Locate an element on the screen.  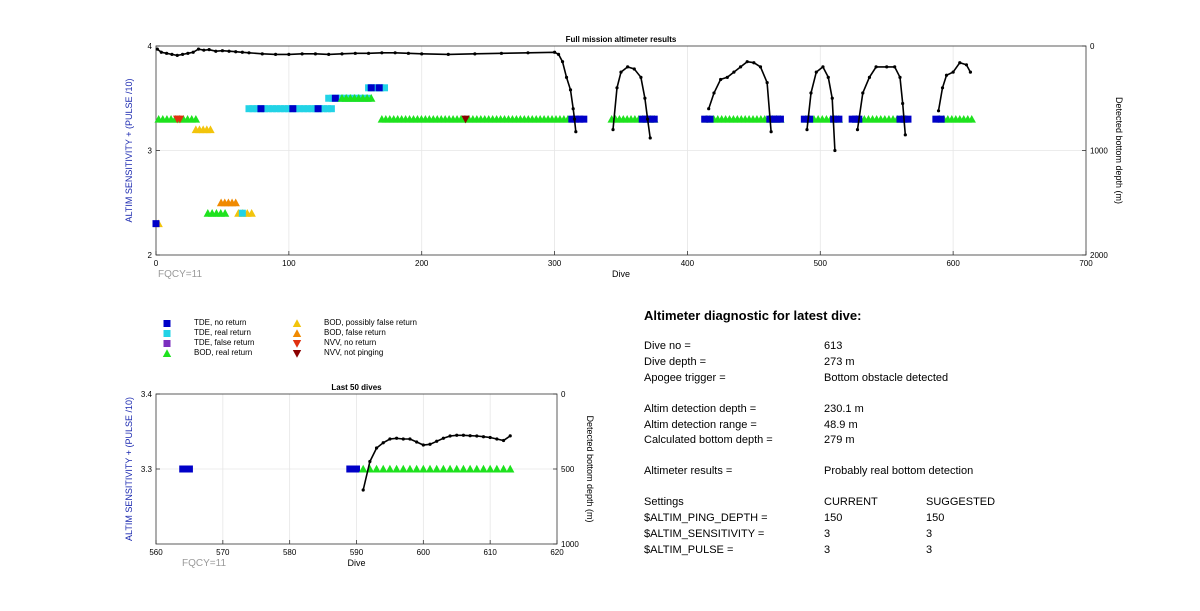
y2-tick-label: 500 is located at coordinates (568, 469).